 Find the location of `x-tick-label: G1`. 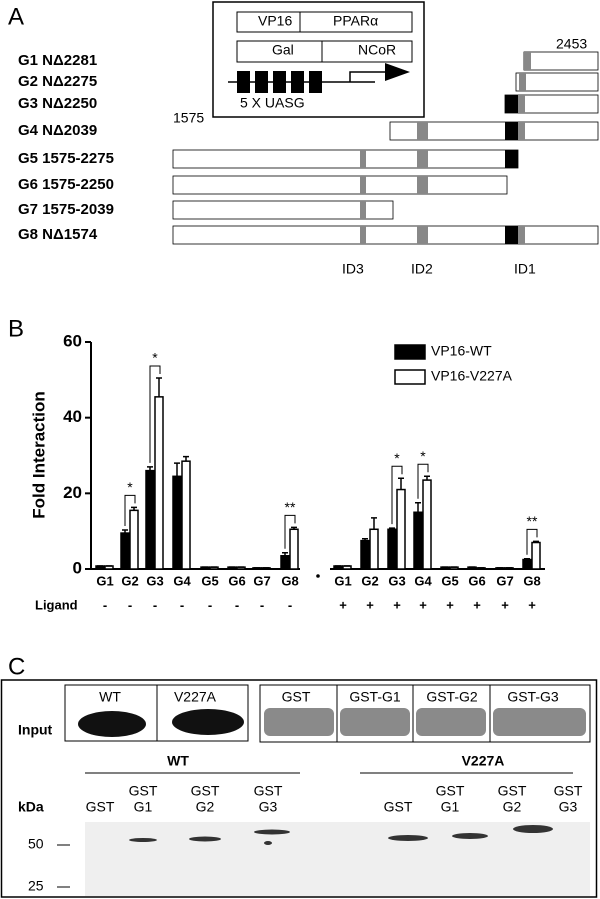

x-tick-label: G1 is located at coordinates (342, 580).